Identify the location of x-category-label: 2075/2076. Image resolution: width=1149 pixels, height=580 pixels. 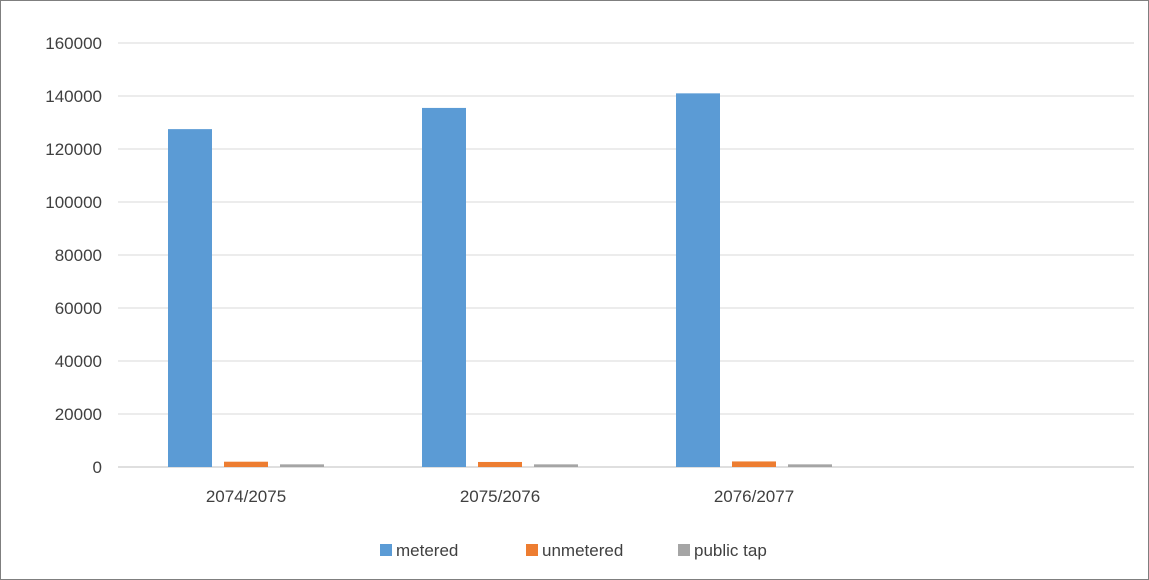
(500, 496).